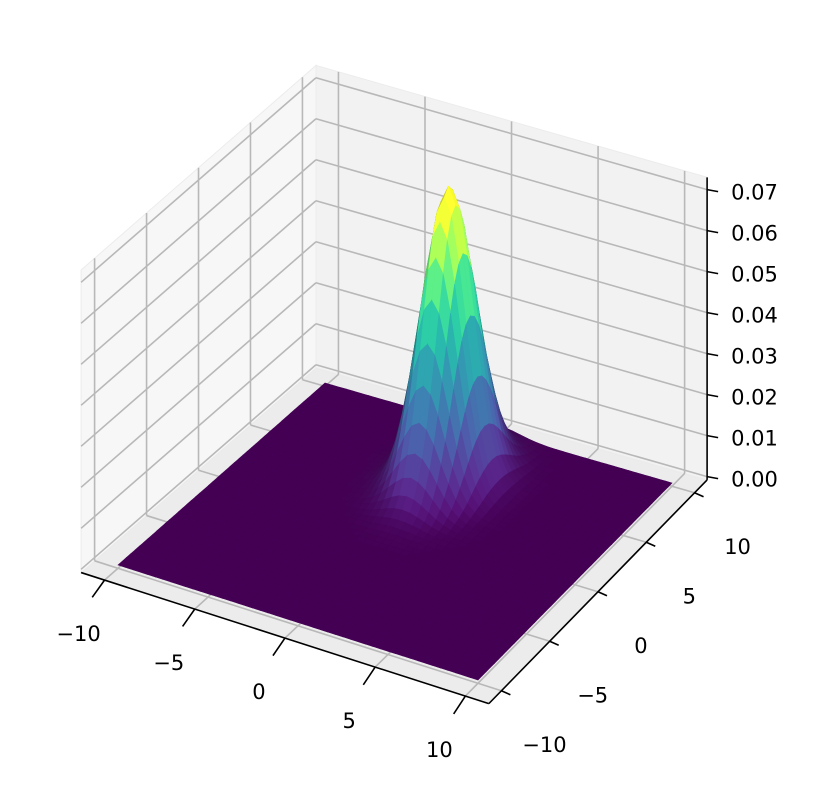 This screenshot has width=828, height=797. Describe the element at coordinates (754, 316) in the screenshot. I see `z-tick-label: 0.04` at that location.